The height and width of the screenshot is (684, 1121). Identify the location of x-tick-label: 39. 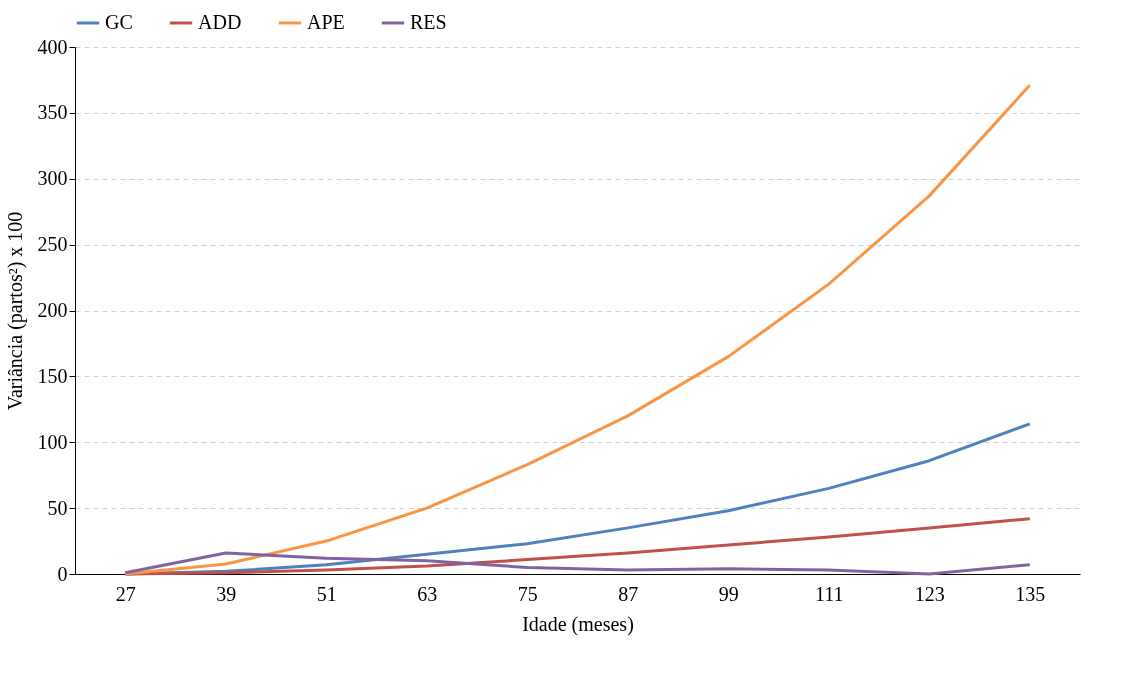
(226, 593).